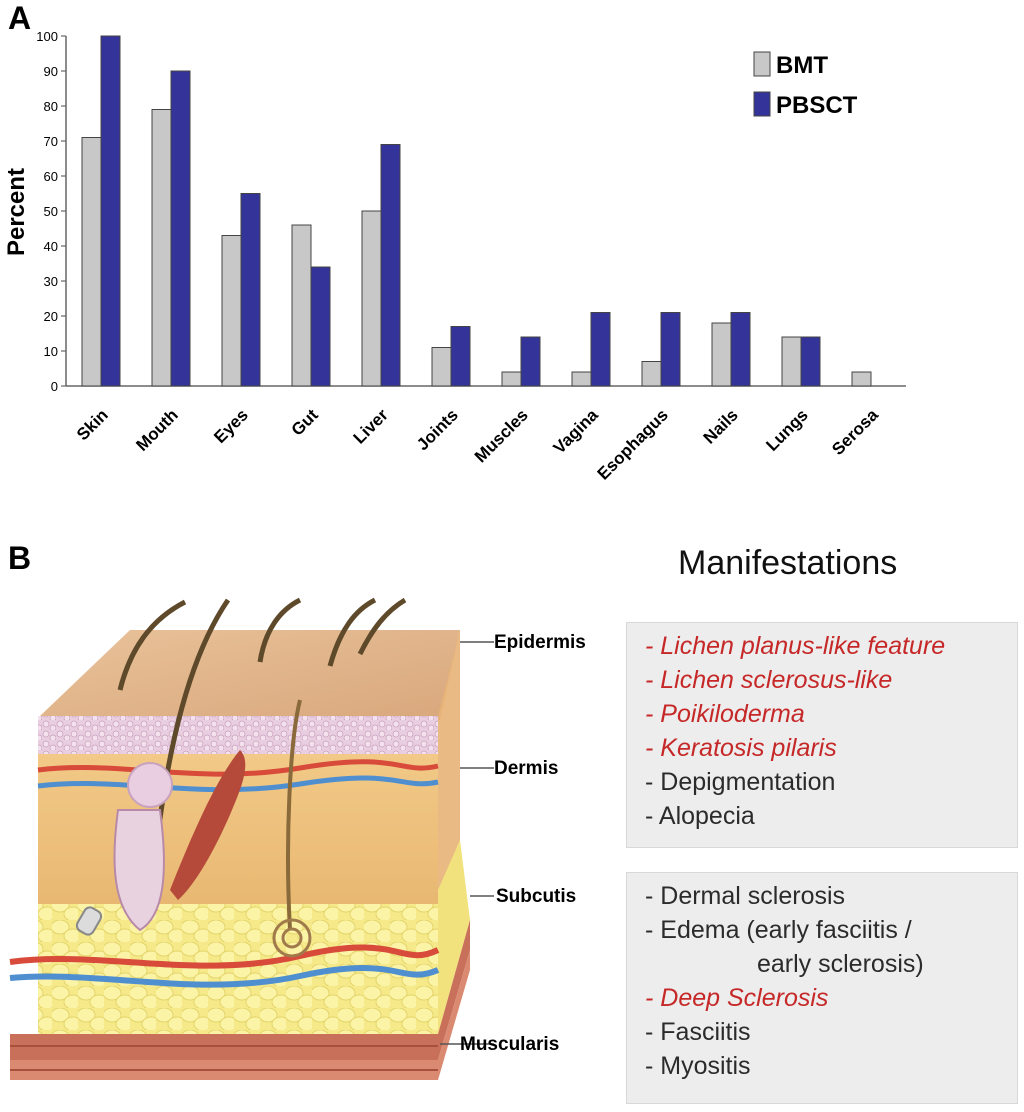  Describe the element at coordinates (698, 1066) in the screenshot. I see `manifestation-item: - Myositis` at that location.